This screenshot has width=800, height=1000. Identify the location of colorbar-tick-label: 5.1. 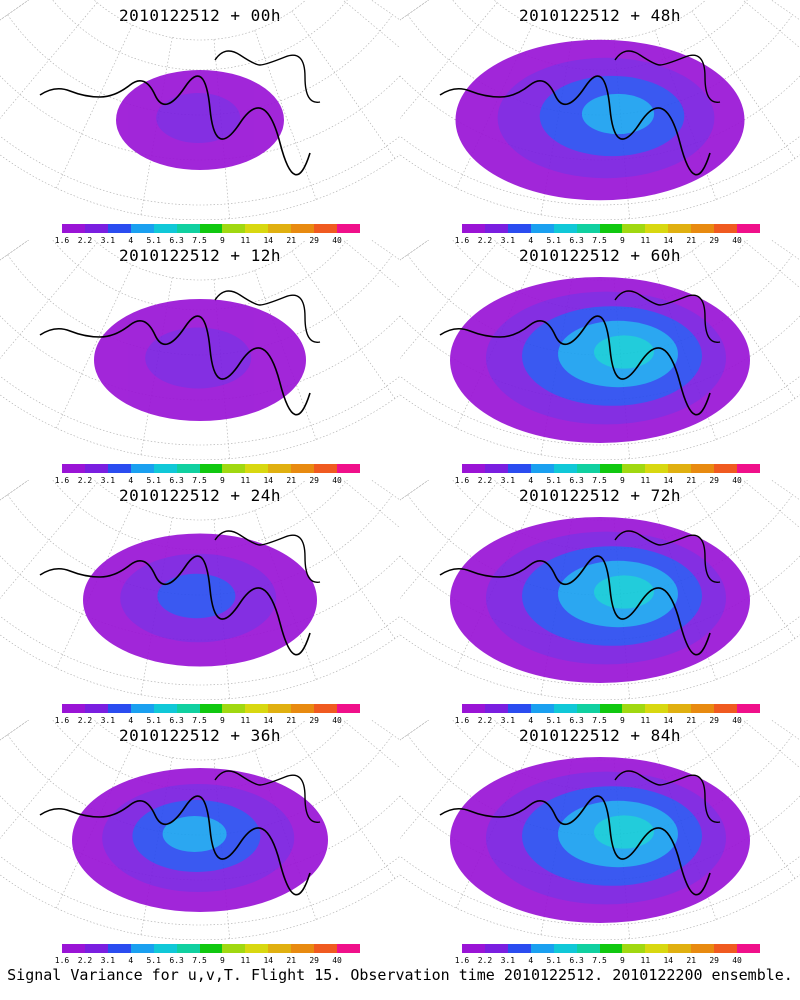
(153, 960).